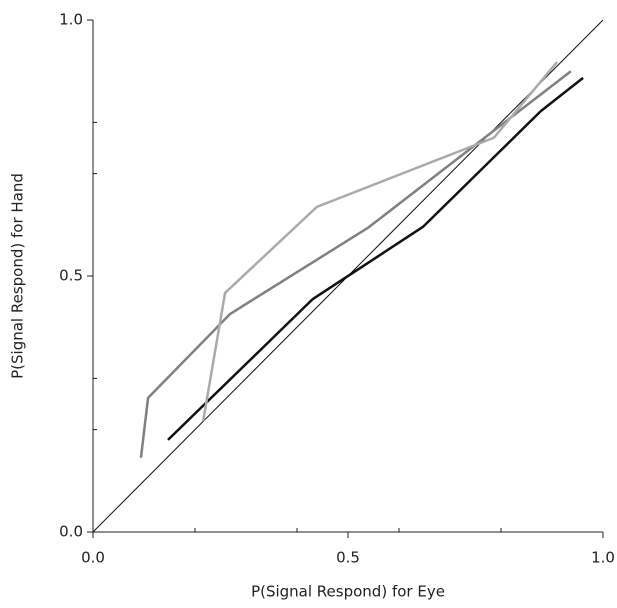 Image resolution: width=617 pixels, height=608 pixels. I want to click on y-axis-title: P(Signal Respond) for Hand, so click(18, 276).